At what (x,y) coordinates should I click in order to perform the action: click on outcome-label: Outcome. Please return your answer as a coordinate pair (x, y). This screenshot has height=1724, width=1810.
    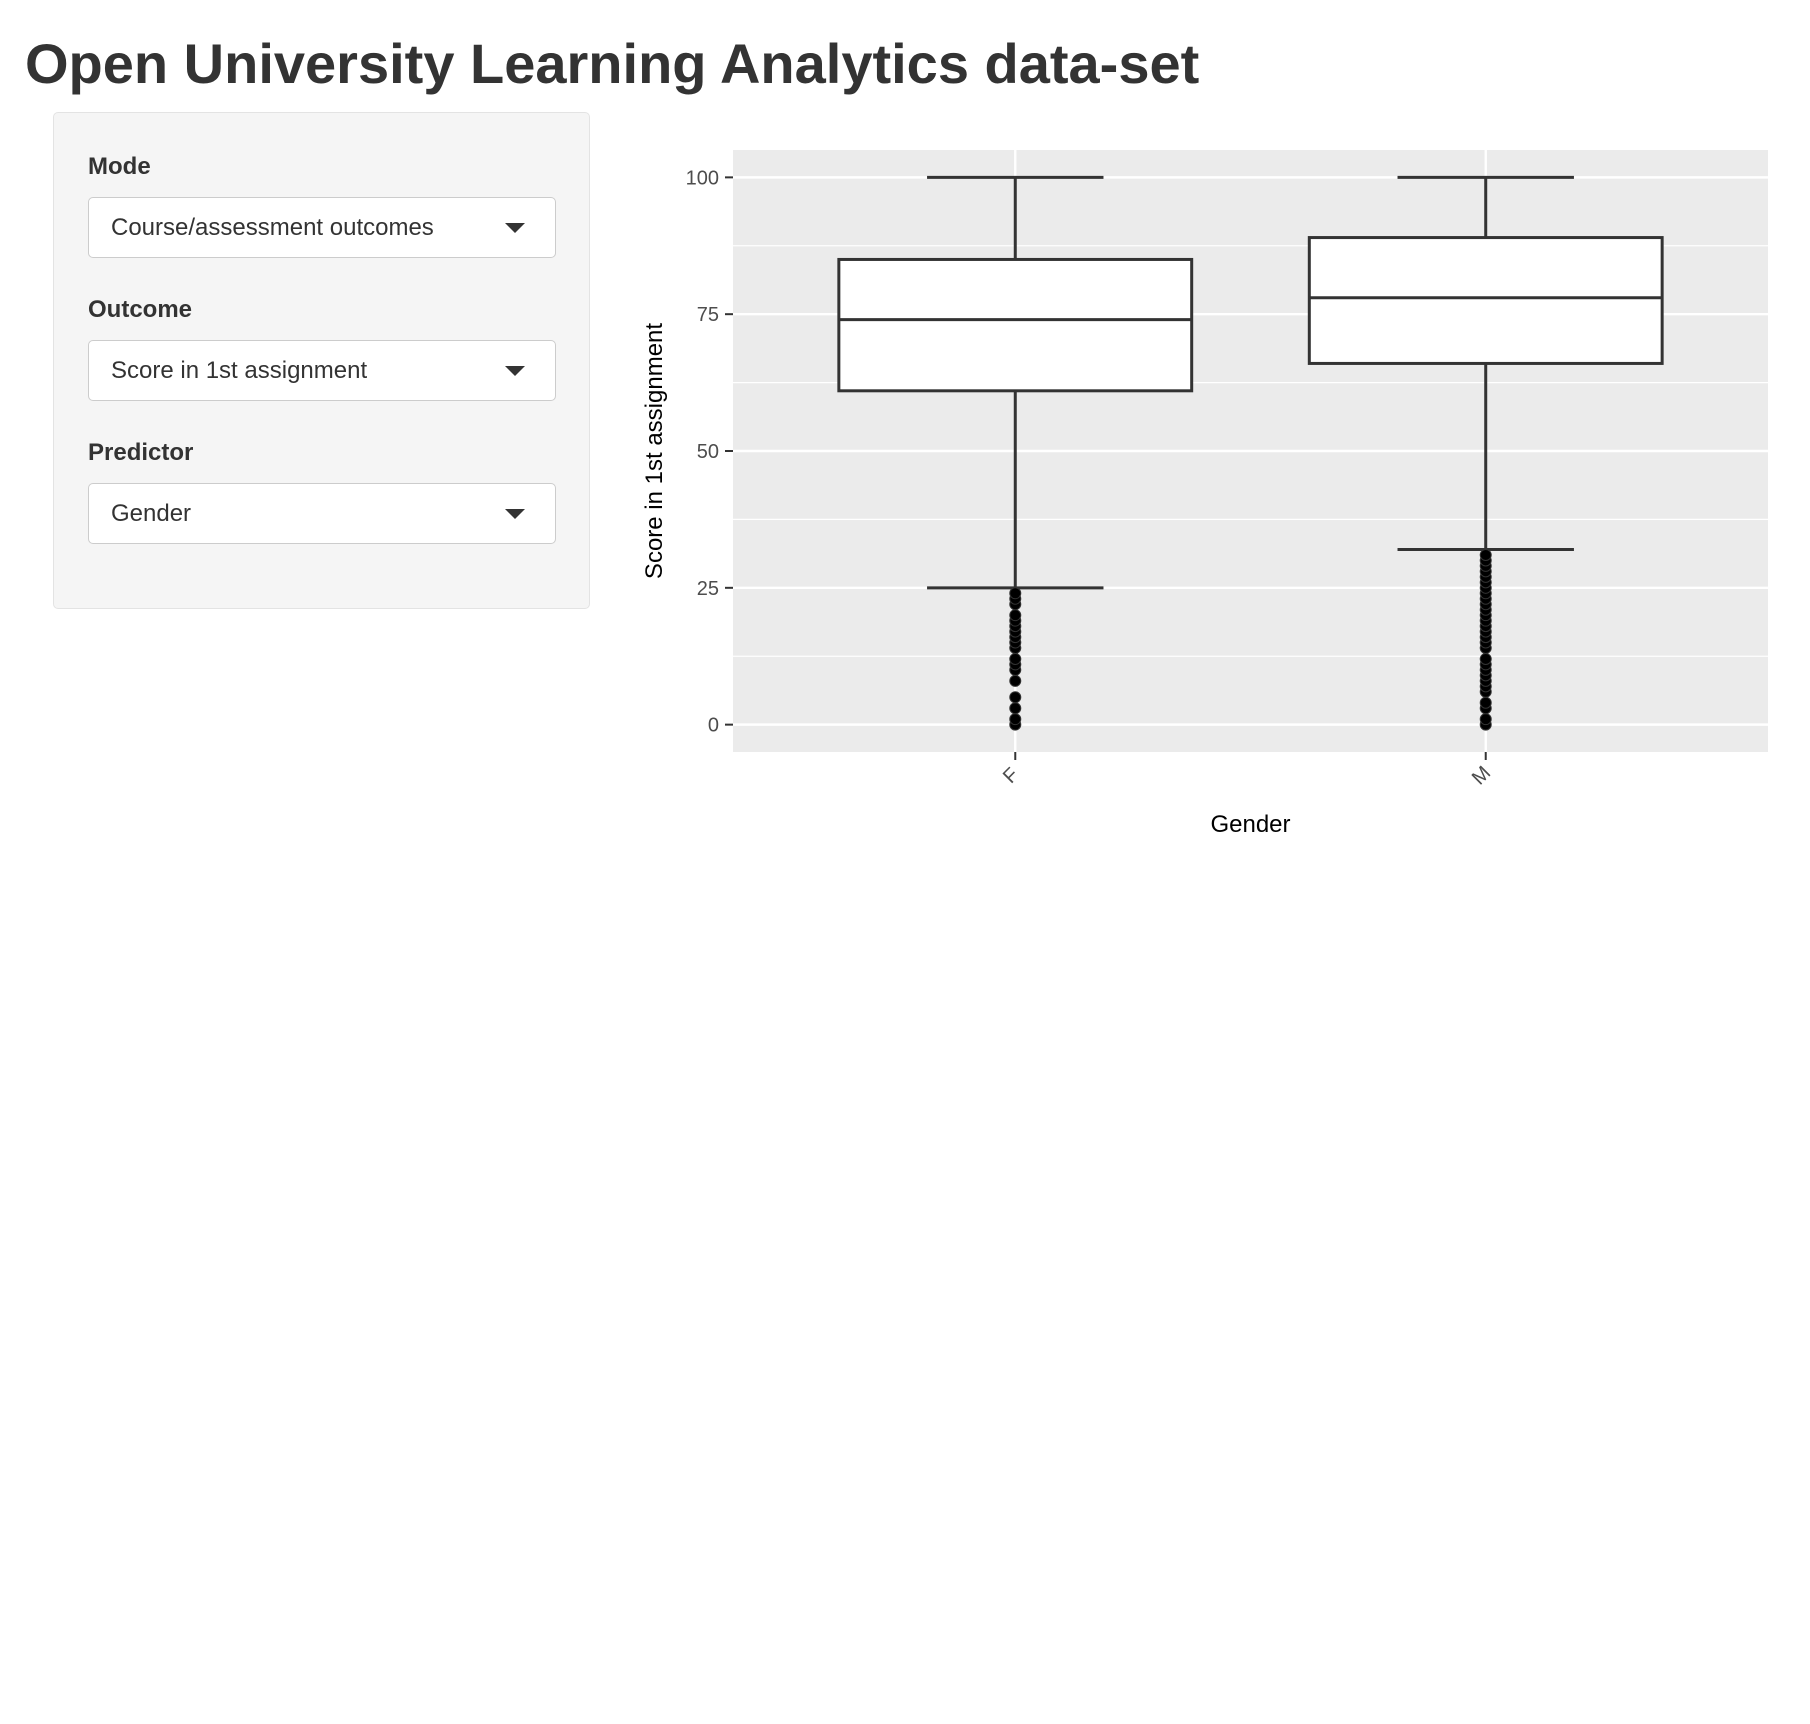
    Looking at the image, I should click on (140, 309).